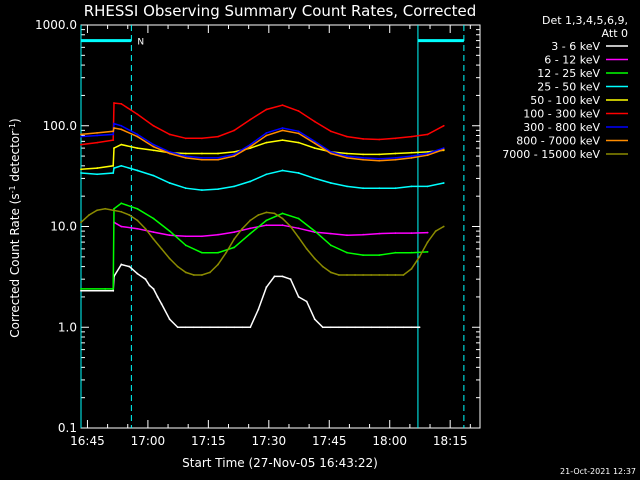 Image resolution: width=640 pixels, height=480 pixels. What do you see at coordinates (561, 127) in the screenshot?
I see `legend-label: 300 - 800 keV` at bounding box center [561, 127].